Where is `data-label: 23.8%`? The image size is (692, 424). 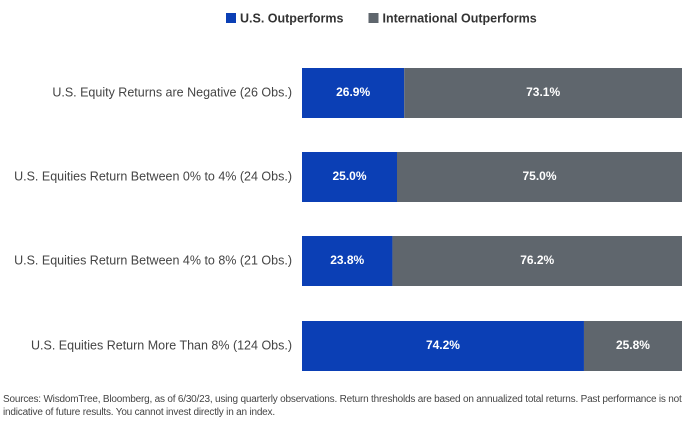
data-label: 23.8% is located at coordinates (347, 260).